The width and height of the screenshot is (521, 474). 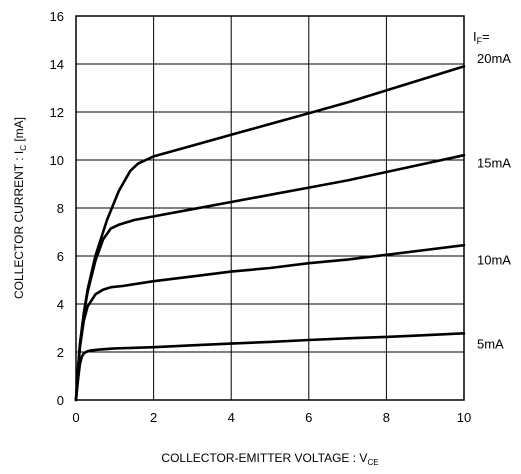 What do you see at coordinates (481, 37) in the screenshot?
I see `legend-title: IF=` at bounding box center [481, 37].